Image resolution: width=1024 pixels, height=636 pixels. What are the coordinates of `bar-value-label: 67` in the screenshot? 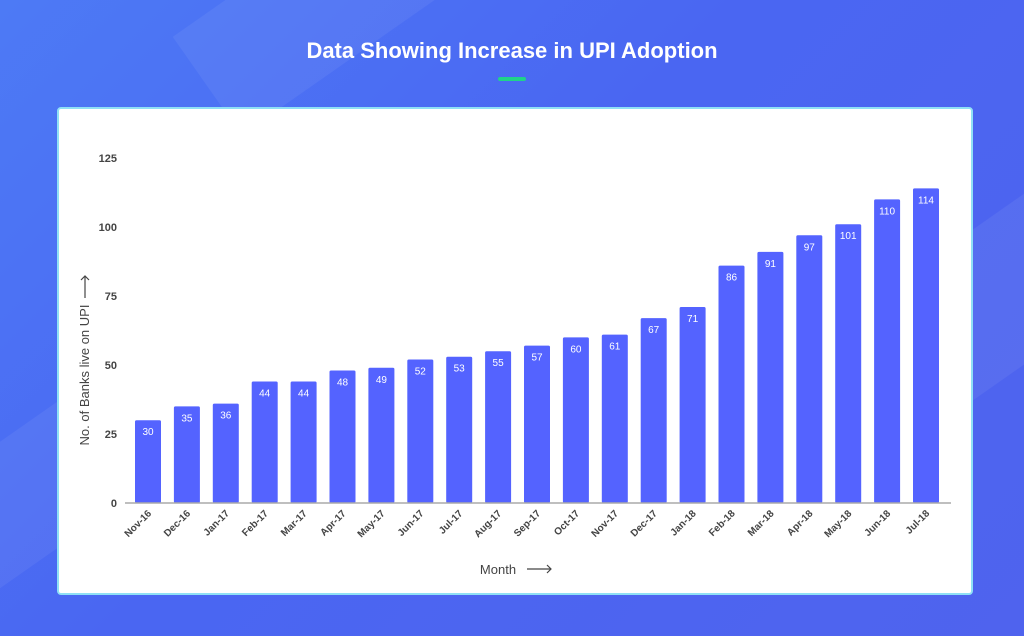 It's located at (654, 330).